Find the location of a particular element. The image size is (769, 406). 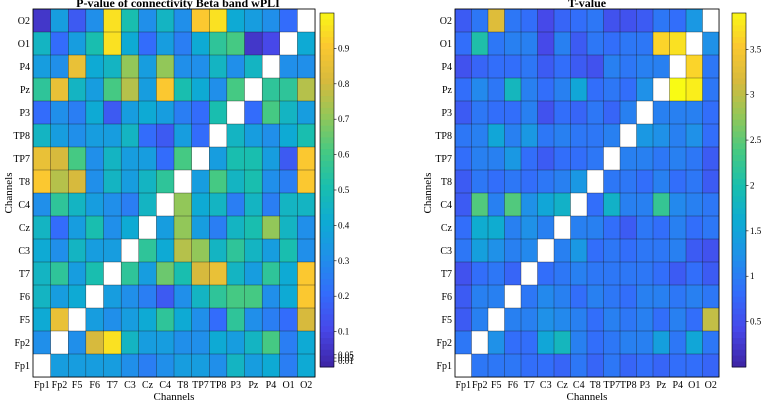

chart-title: P-value of connectivity Beta band wPLI is located at coordinates (178, 5).